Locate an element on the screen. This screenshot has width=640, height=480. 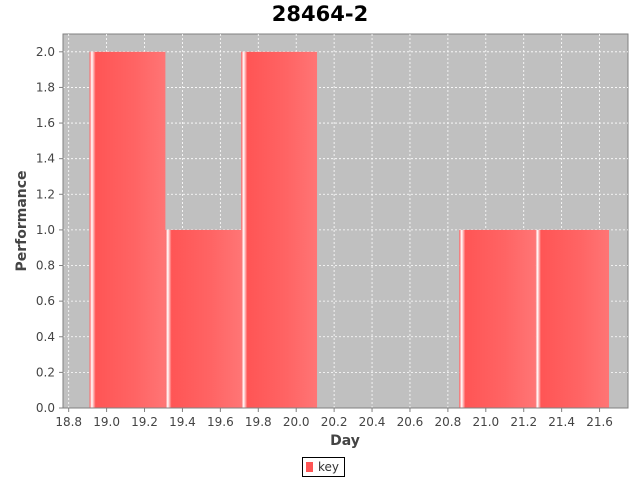
y-tick-label: 1.8 is located at coordinates (45, 87).